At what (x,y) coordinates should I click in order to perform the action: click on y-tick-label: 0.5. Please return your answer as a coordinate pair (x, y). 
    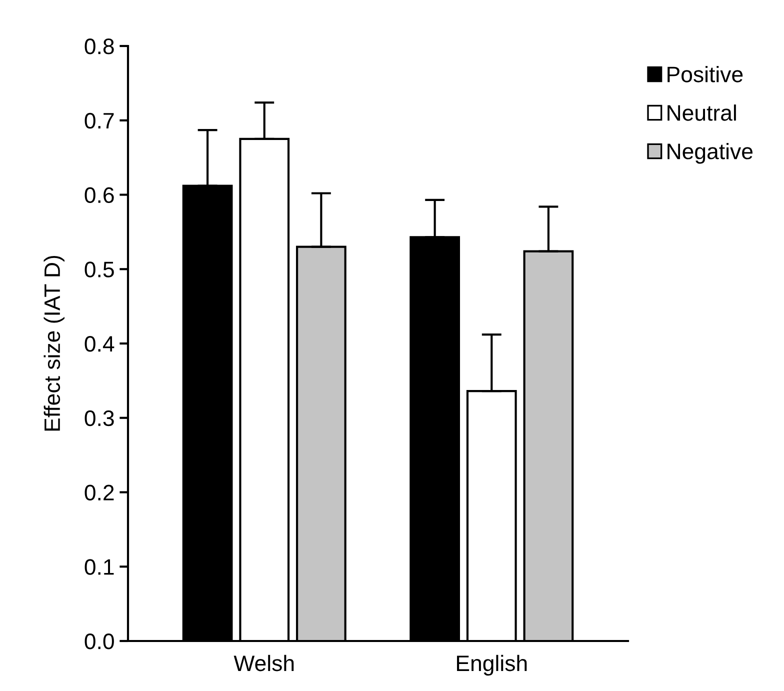
    Looking at the image, I should click on (99, 270).